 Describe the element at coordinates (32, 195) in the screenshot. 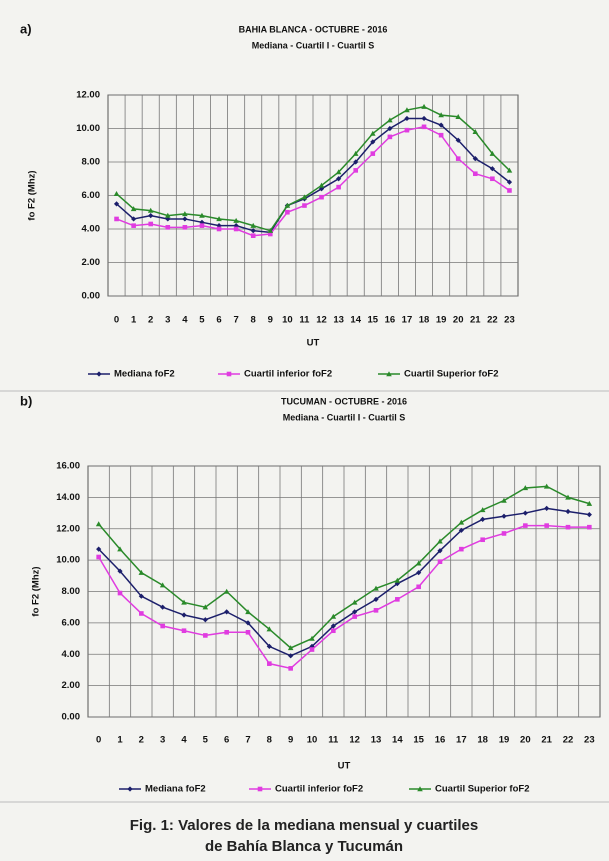

I see `y-axis-label: fo F2 (Mhz)` at that location.